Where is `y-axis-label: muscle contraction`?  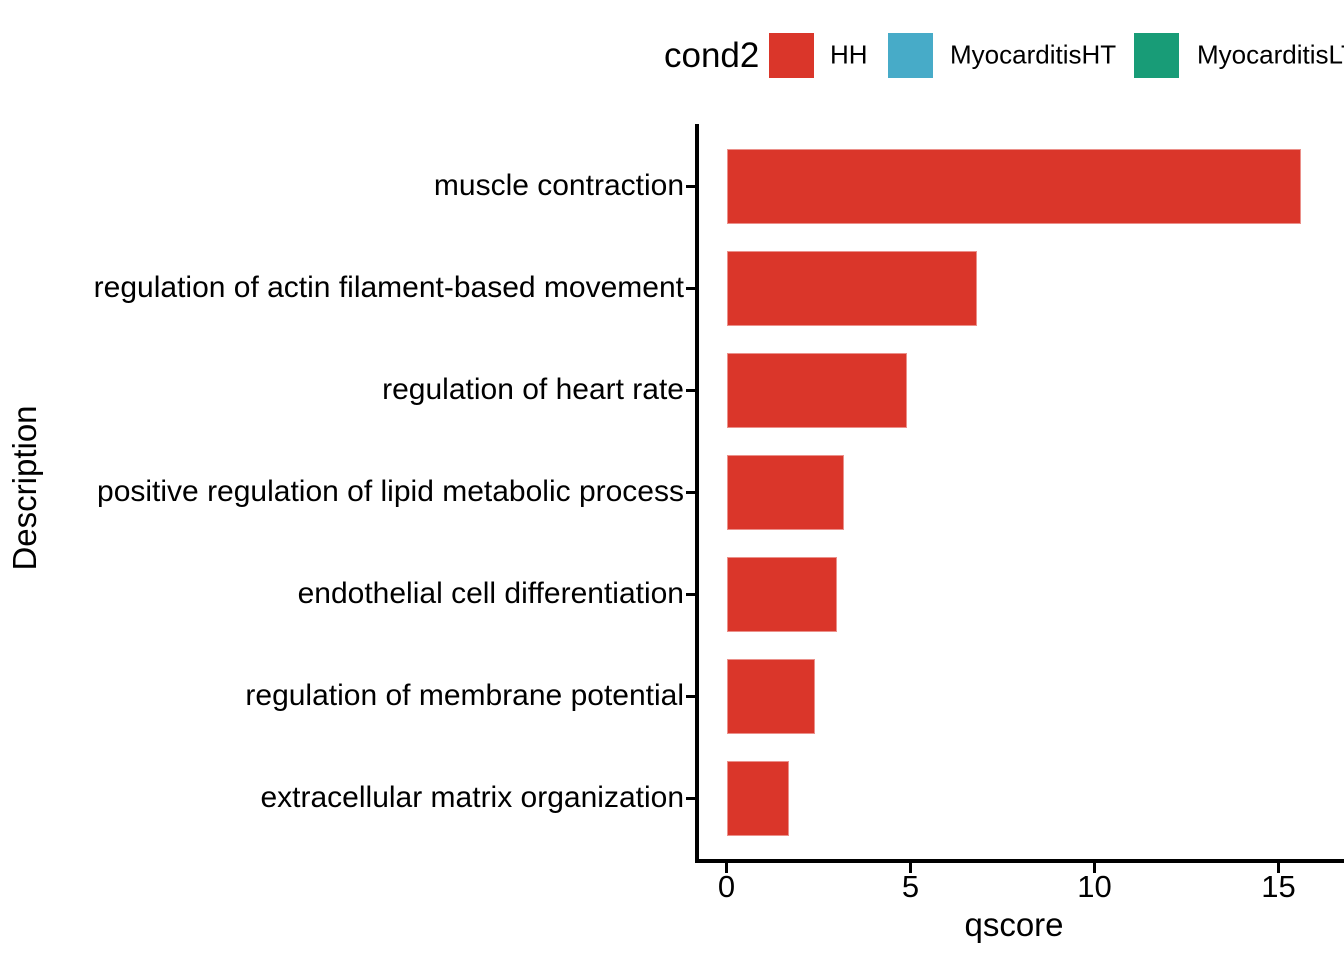 y-axis-label: muscle contraction is located at coordinates (558, 185).